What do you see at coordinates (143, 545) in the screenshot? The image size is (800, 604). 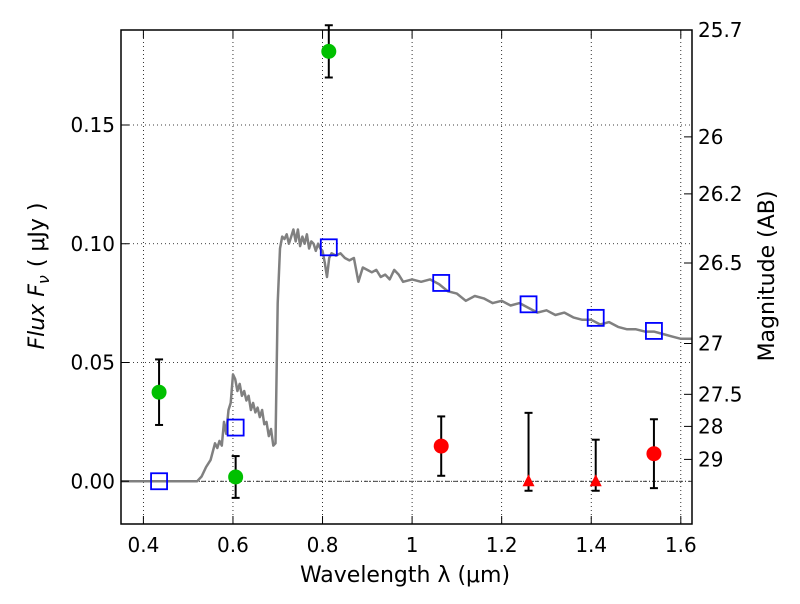 I see `x-tick-label: 0.4` at bounding box center [143, 545].